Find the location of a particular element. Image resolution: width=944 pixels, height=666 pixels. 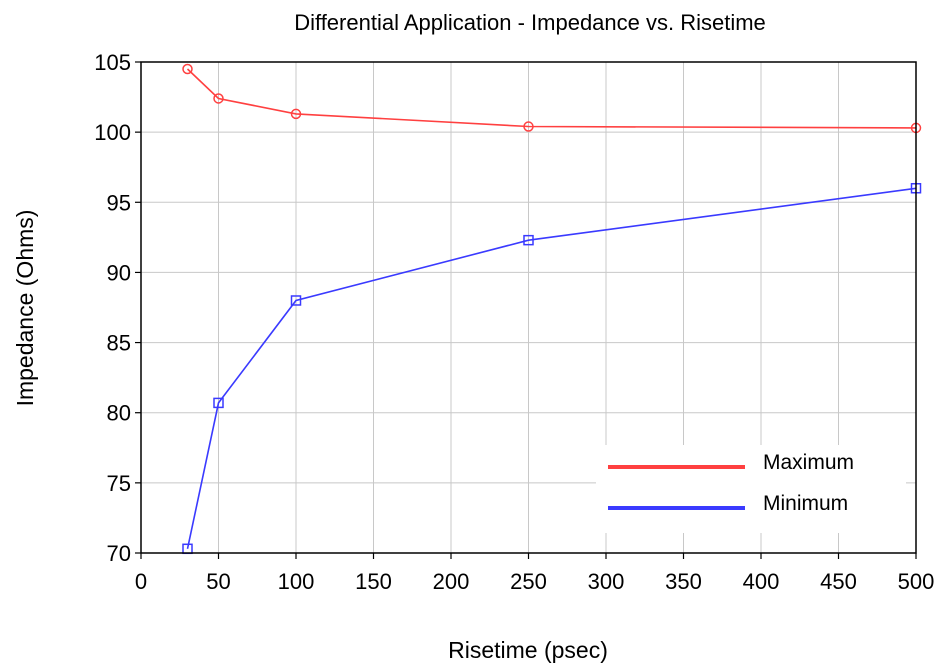

x-tick-label: 0 is located at coordinates (141, 581).